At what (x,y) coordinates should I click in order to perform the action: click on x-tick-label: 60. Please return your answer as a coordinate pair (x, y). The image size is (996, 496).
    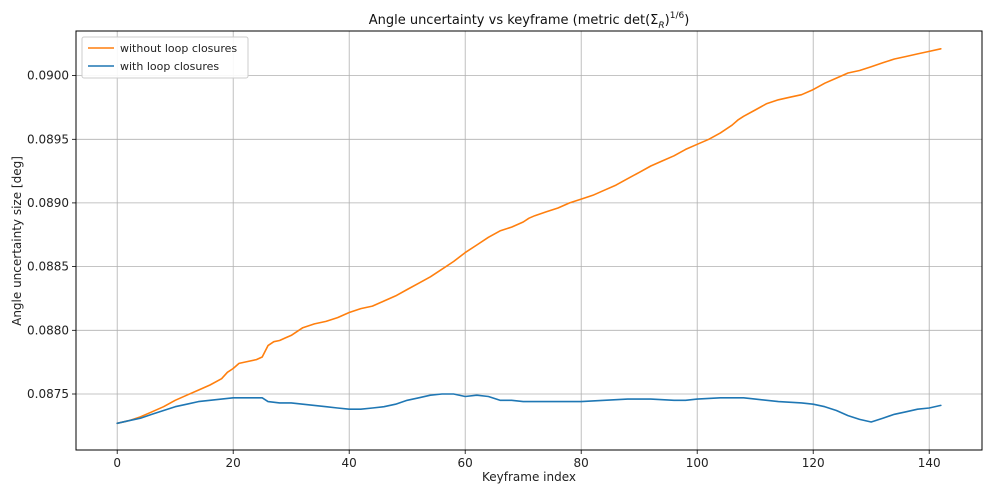
    Looking at the image, I should click on (465, 463).